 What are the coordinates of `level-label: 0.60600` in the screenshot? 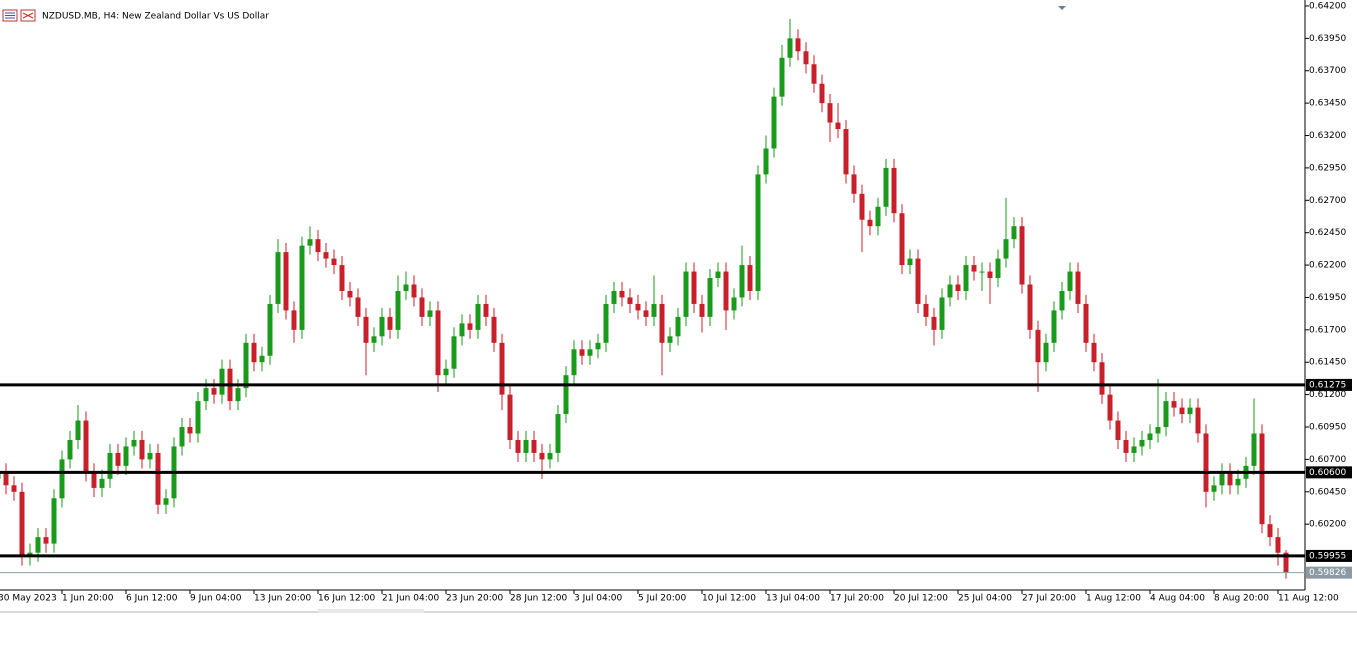 It's located at (1327, 473).